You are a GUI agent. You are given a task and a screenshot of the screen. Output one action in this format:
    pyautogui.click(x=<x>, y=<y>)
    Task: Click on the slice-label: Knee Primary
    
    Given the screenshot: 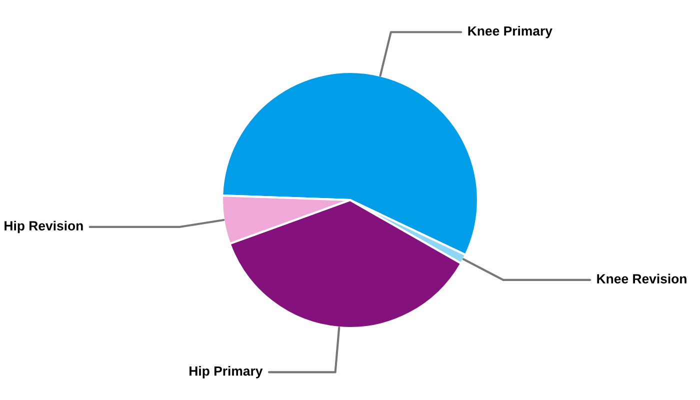 What is the action you would take?
    pyautogui.click(x=510, y=32)
    